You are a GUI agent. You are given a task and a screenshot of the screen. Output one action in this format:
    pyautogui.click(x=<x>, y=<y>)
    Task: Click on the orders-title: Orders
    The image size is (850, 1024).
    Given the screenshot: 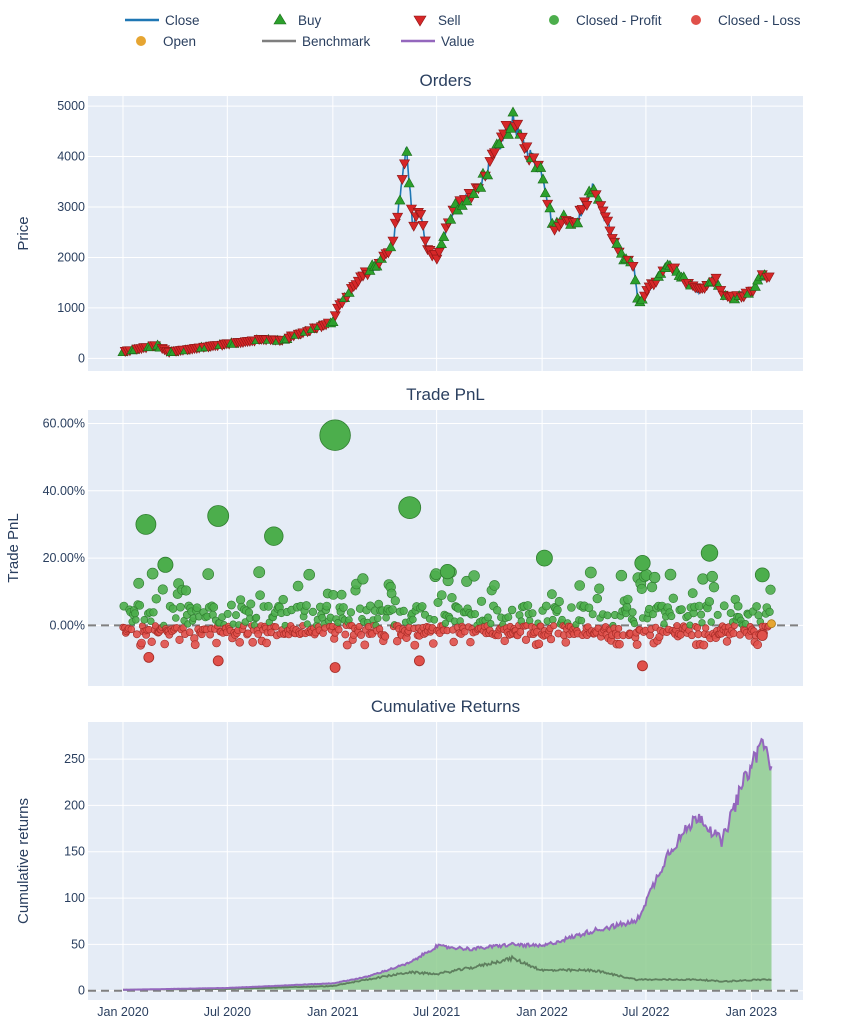 What is the action you would take?
    pyautogui.click(x=446, y=80)
    